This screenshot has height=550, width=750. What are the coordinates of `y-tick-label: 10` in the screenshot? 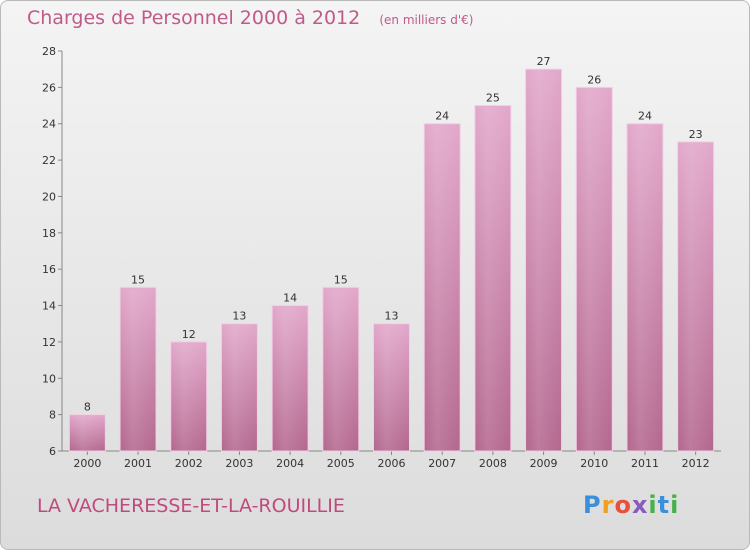 It's located at (49, 378).